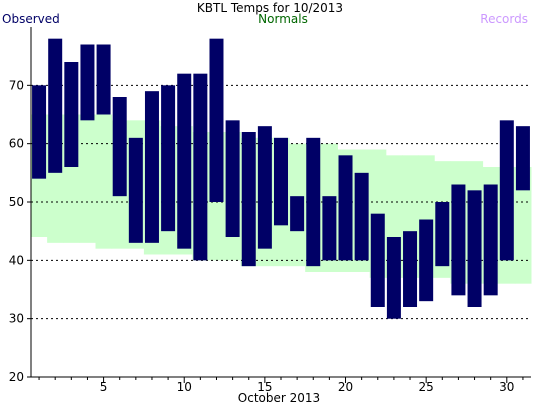 The image size is (540, 406). Describe the element at coordinates (270, 8) in the screenshot. I see `chart-title: KBTL Temps for 10/2013` at that location.